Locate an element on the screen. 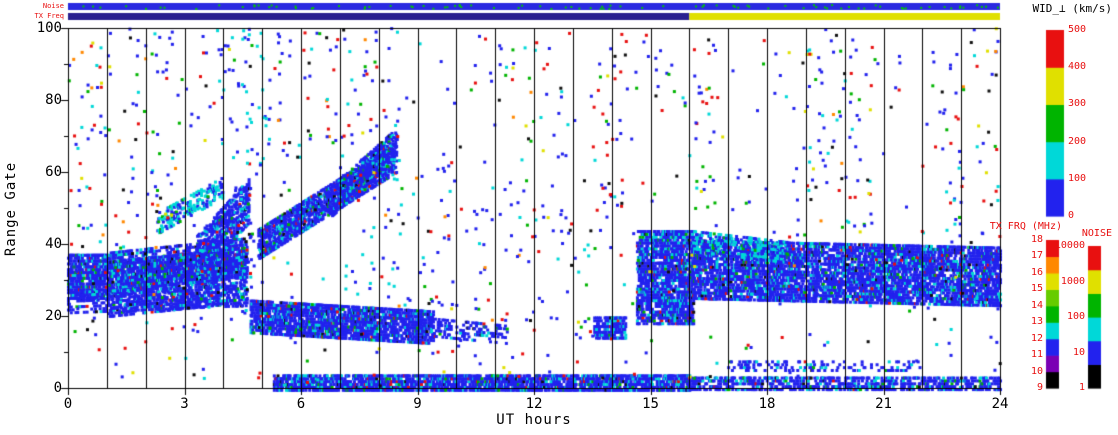 The width and height of the screenshot is (1118, 435). txfreq-strip-label: TX Freq is located at coordinates (49, 16).